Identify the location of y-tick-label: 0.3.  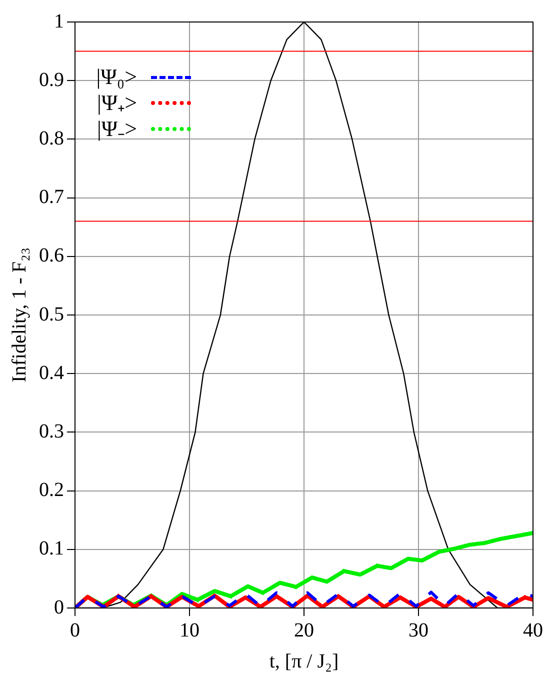
(51, 431).